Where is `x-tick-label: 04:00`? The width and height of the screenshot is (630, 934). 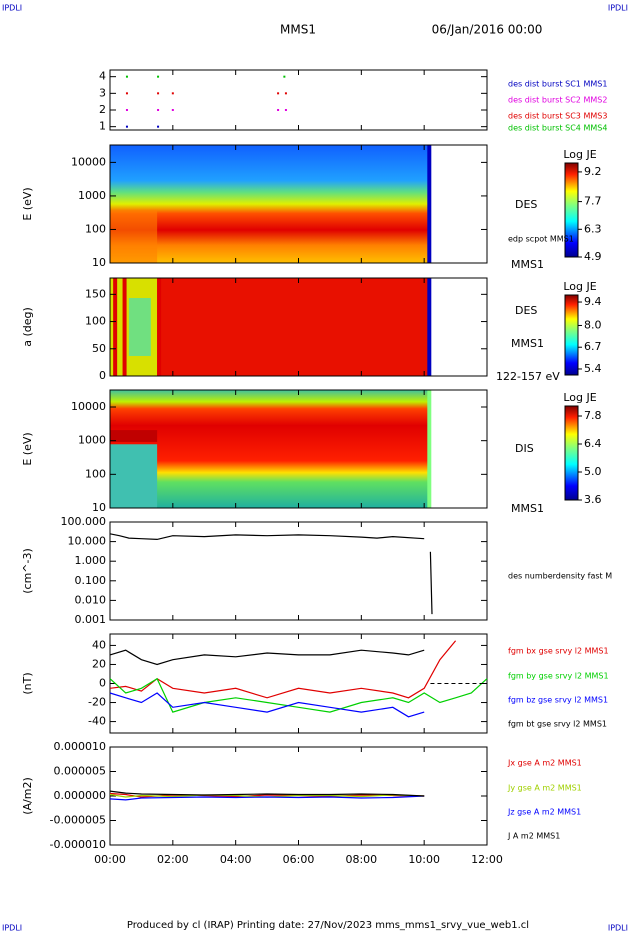
x-tick-label: 04:00 is located at coordinates (236, 859).